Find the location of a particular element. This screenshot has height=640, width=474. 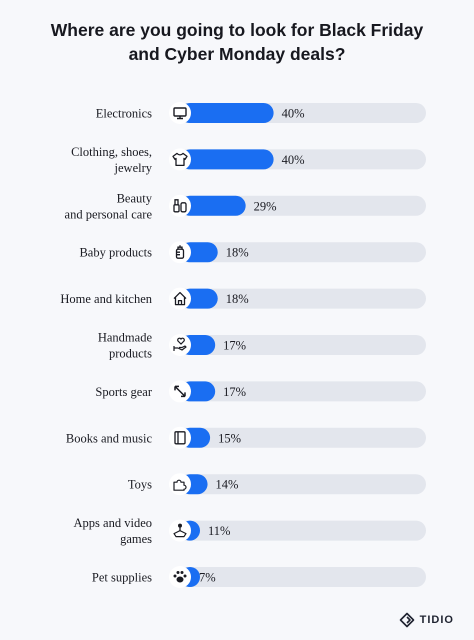

brand-logo: TIDIO is located at coordinates (426, 620).